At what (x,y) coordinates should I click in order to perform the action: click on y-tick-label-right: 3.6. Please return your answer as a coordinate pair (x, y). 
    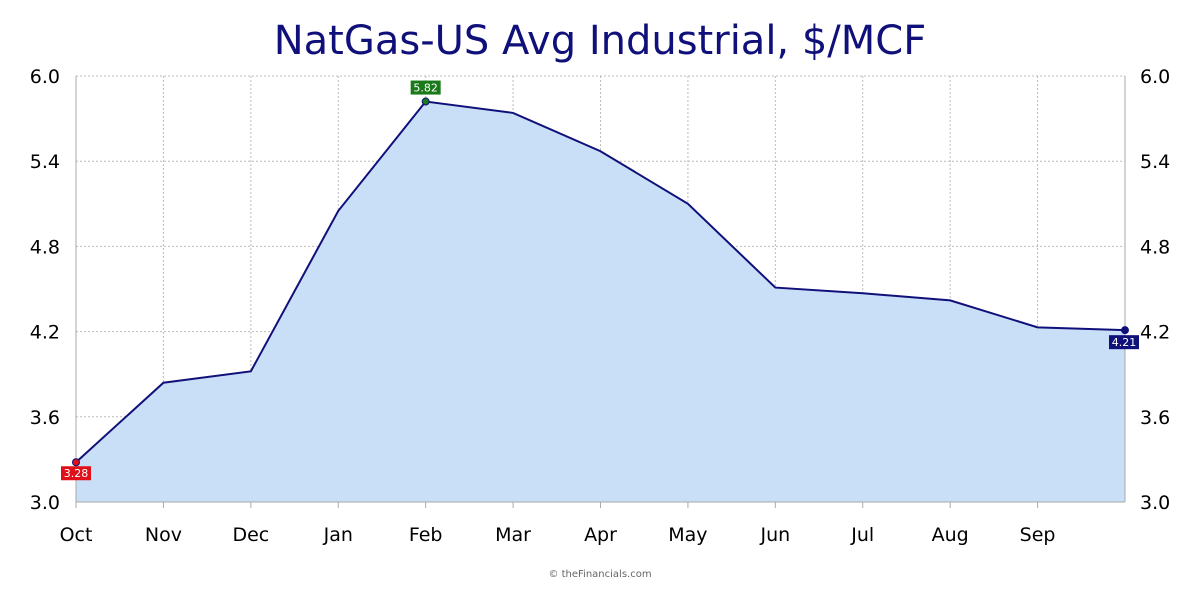
    Looking at the image, I should click on (1155, 418).